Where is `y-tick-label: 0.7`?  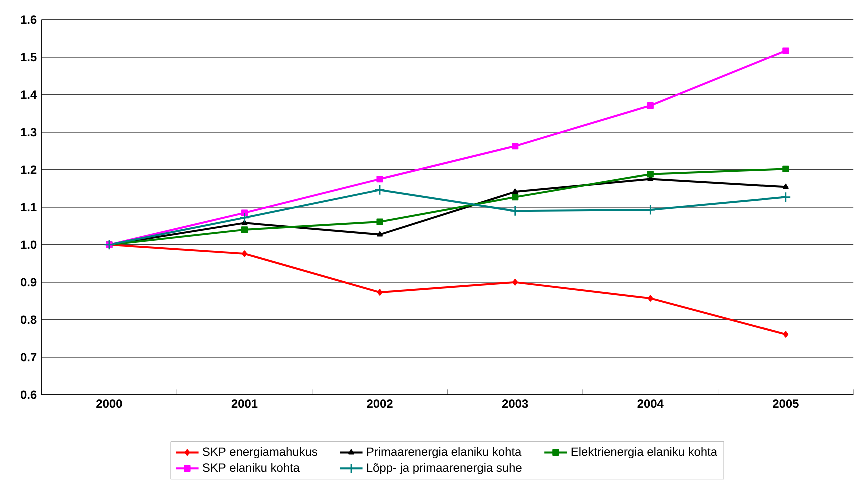
y-tick-label: 0.7 is located at coordinates (28, 357).